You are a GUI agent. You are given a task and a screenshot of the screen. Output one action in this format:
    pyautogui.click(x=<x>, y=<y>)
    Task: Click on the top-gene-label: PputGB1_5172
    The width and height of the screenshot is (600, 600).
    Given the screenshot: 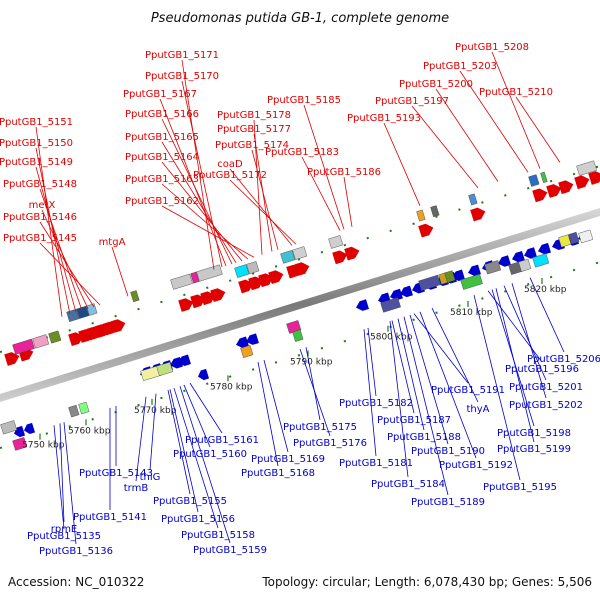 What is the action you would take?
    pyautogui.click(x=230, y=175)
    